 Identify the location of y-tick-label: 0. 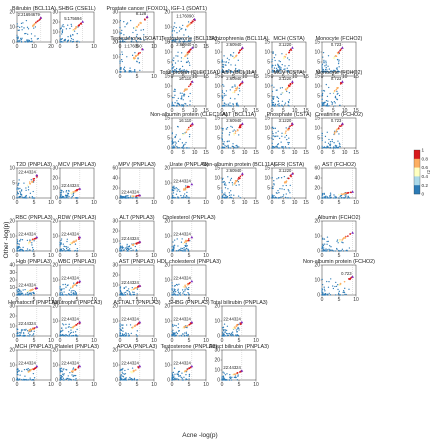
(318, 252).